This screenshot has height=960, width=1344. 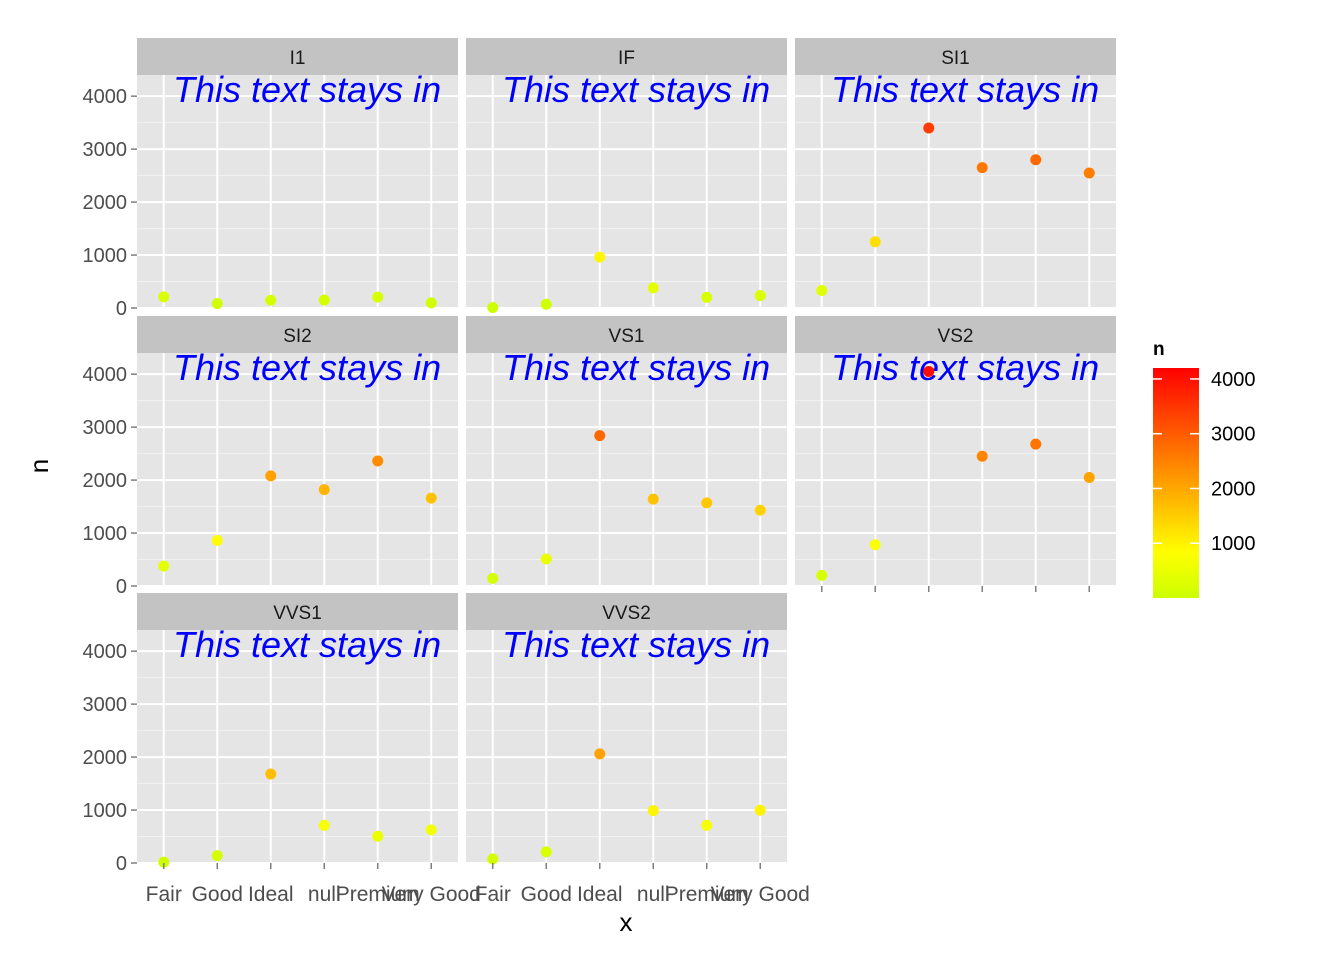 I want to click on data-point-vs2-ideal, so click(x=929, y=372).